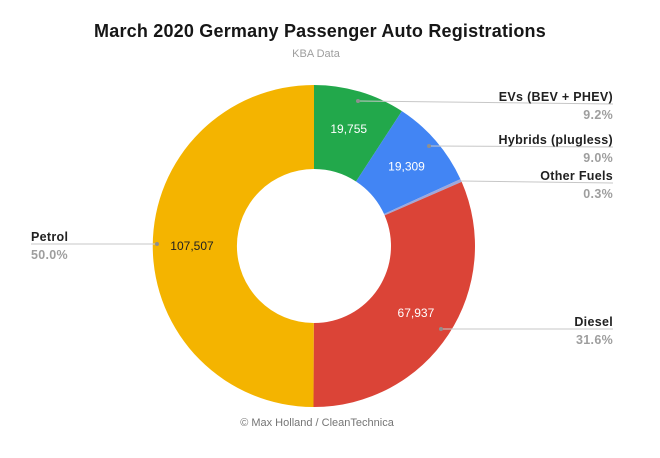 The width and height of the screenshot is (660, 458). What do you see at coordinates (598, 158) in the screenshot?
I see `callout-hybrids-percent: 9.0%` at bounding box center [598, 158].